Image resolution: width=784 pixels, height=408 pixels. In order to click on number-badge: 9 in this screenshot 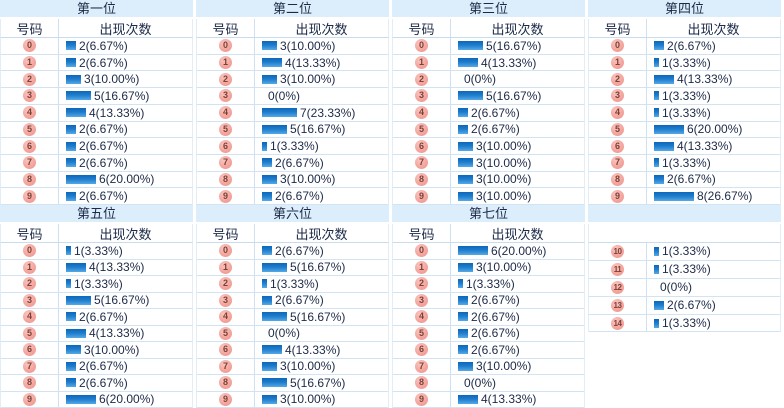, I will do `click(421, 196)`.